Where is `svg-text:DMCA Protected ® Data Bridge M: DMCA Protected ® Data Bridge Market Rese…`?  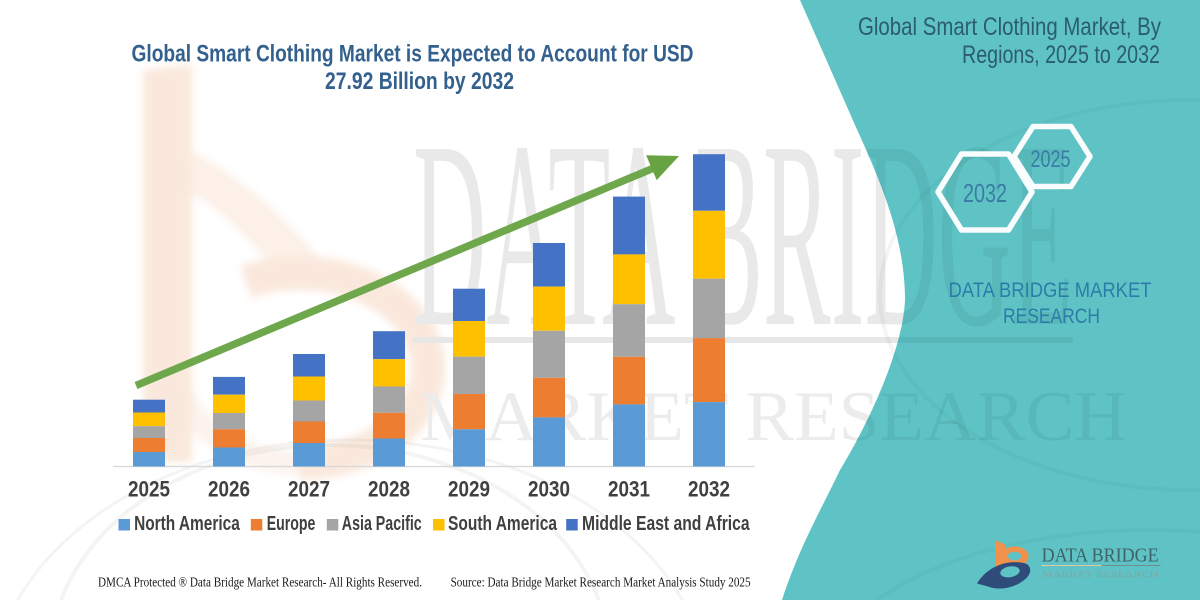 svg-text:DMCA Protected ® Data Bridge M: DMCA Protected ® Data Bridge Market Rese… is located at coordinates (260, 582).